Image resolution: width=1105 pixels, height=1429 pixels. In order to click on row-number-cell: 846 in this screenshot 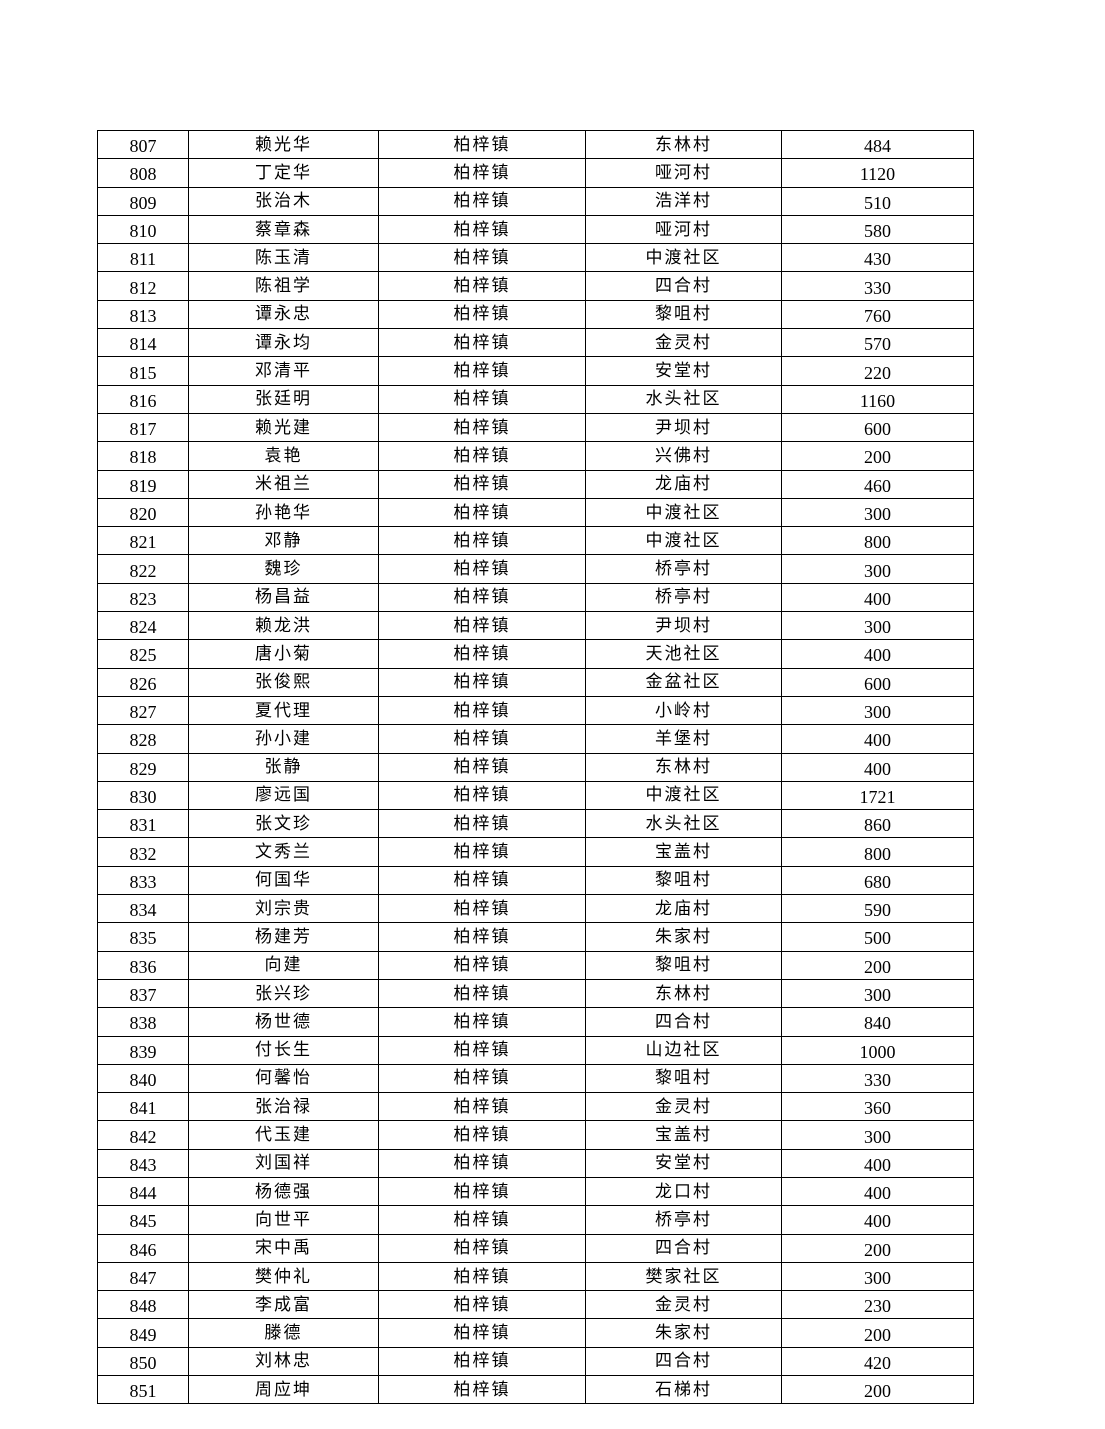, I will do `click(143, 1248)`.